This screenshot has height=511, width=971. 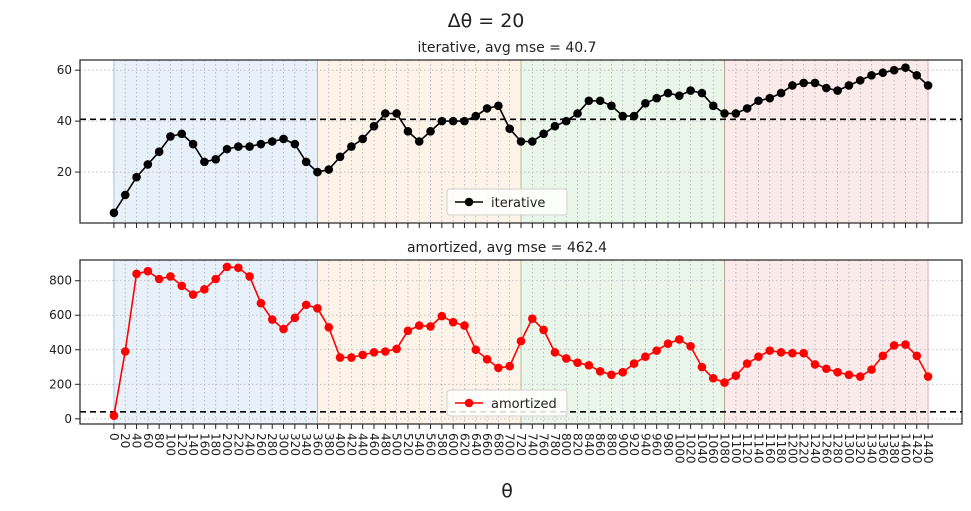 What do you see at coordinates (702, 448) in the screenshot?
I see `amortized-xtick-label: 1040` at bounding box center [702, 448].